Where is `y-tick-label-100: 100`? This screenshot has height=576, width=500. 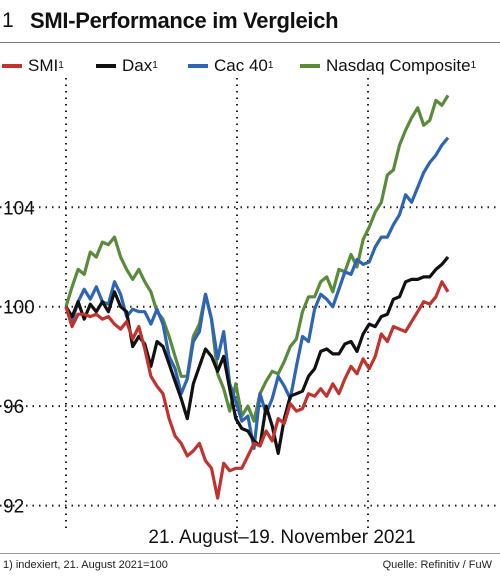 y-tick-label-100: 100 is located at coordinates (19, 308).